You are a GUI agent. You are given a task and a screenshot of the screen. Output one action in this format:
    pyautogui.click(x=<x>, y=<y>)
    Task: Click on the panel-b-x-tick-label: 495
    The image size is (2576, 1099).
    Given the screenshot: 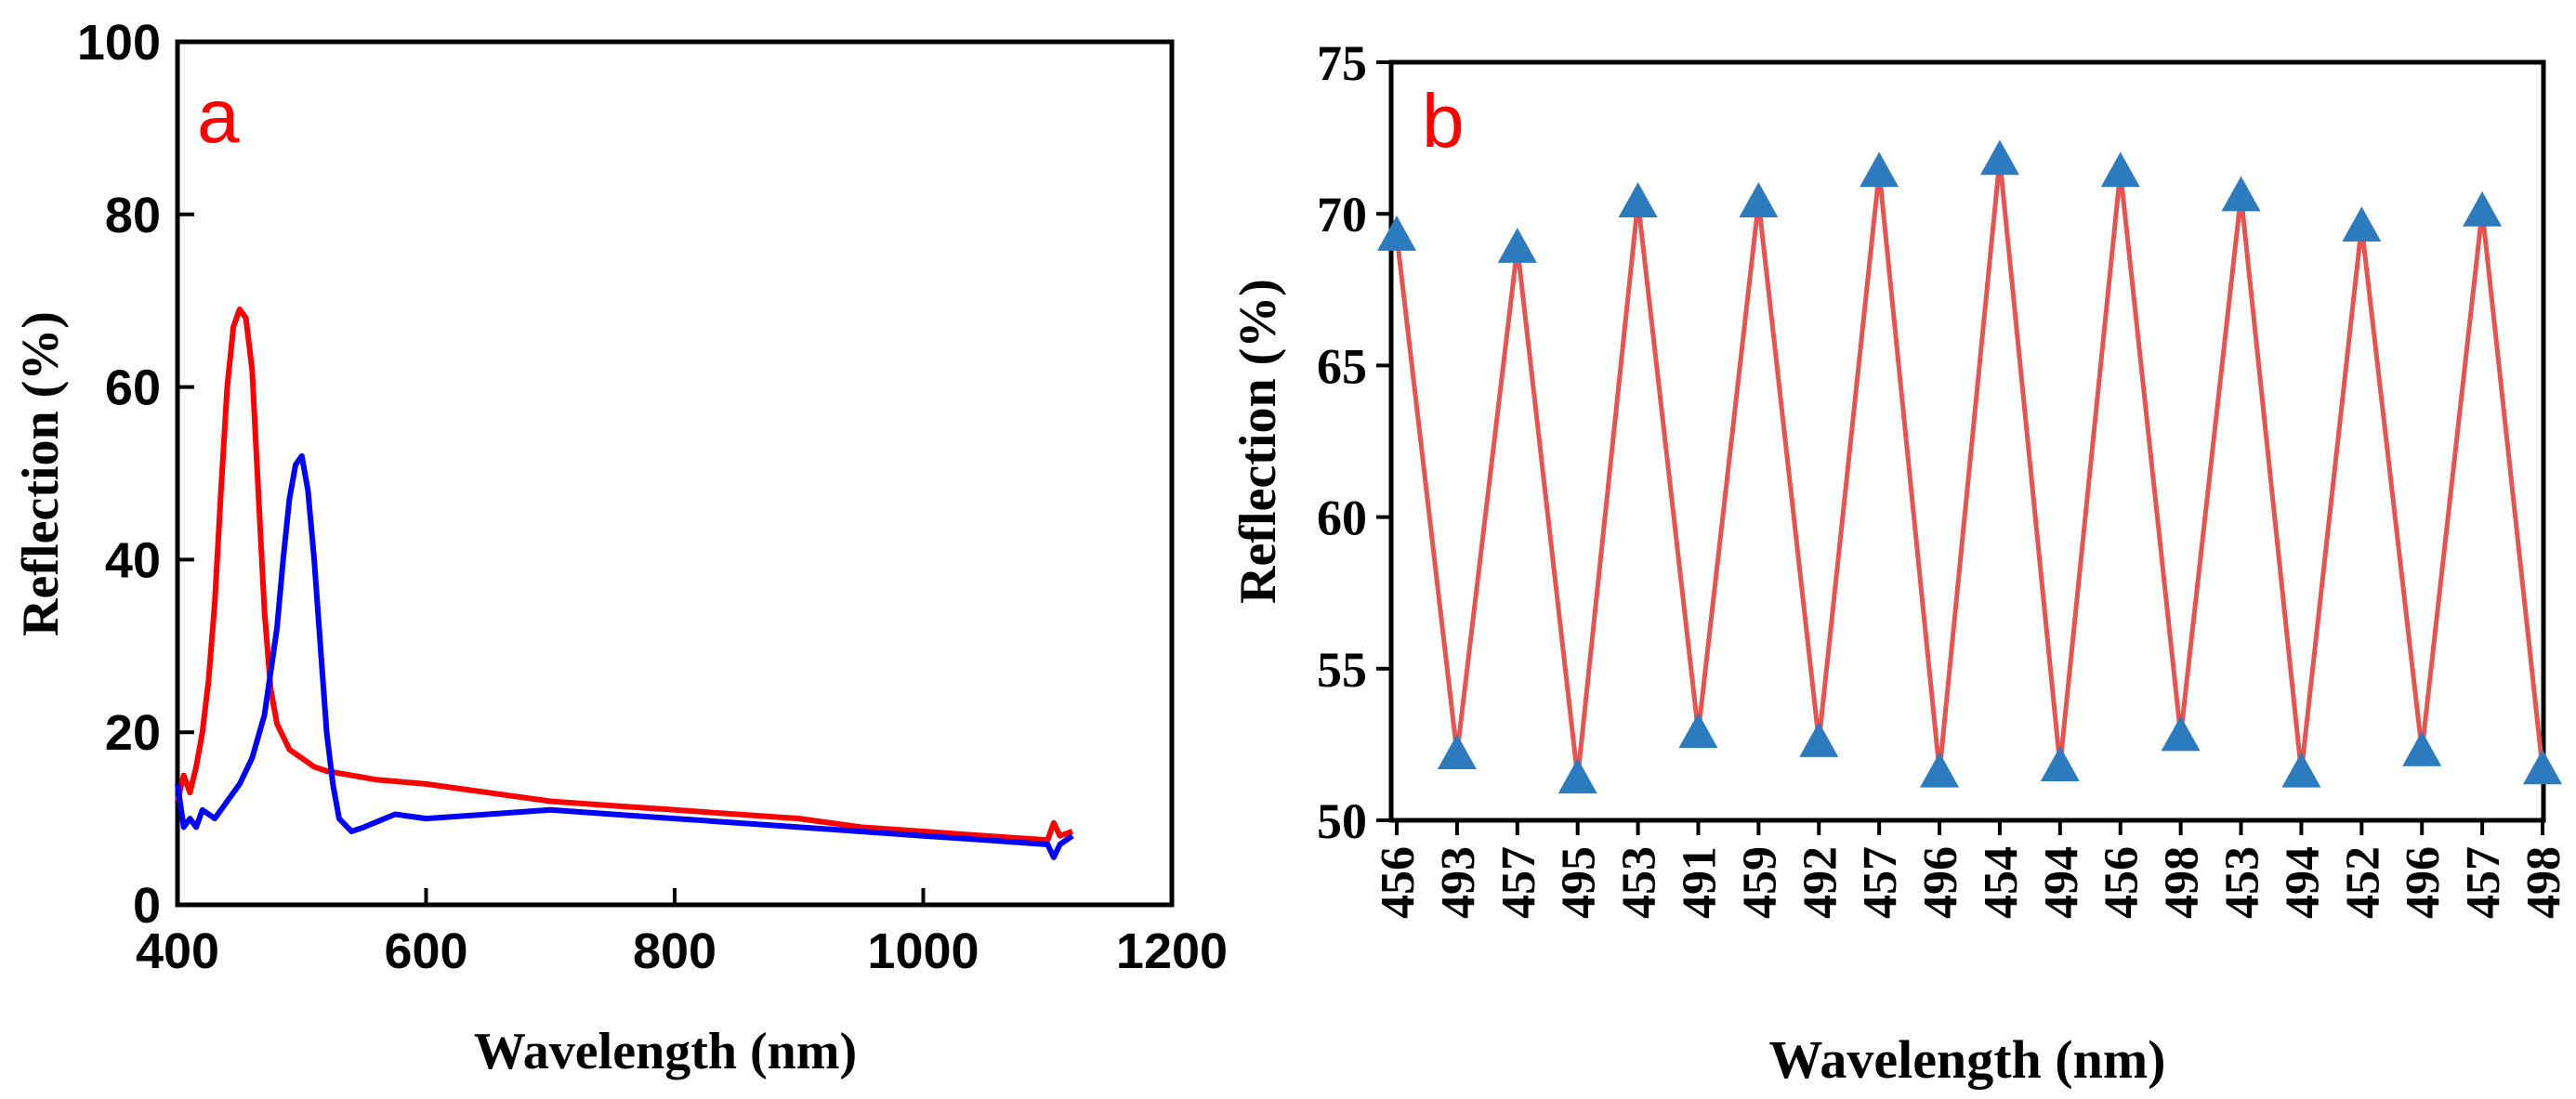 What is the action you would take?
    pyautogui.click(x=1579, y=882)
    